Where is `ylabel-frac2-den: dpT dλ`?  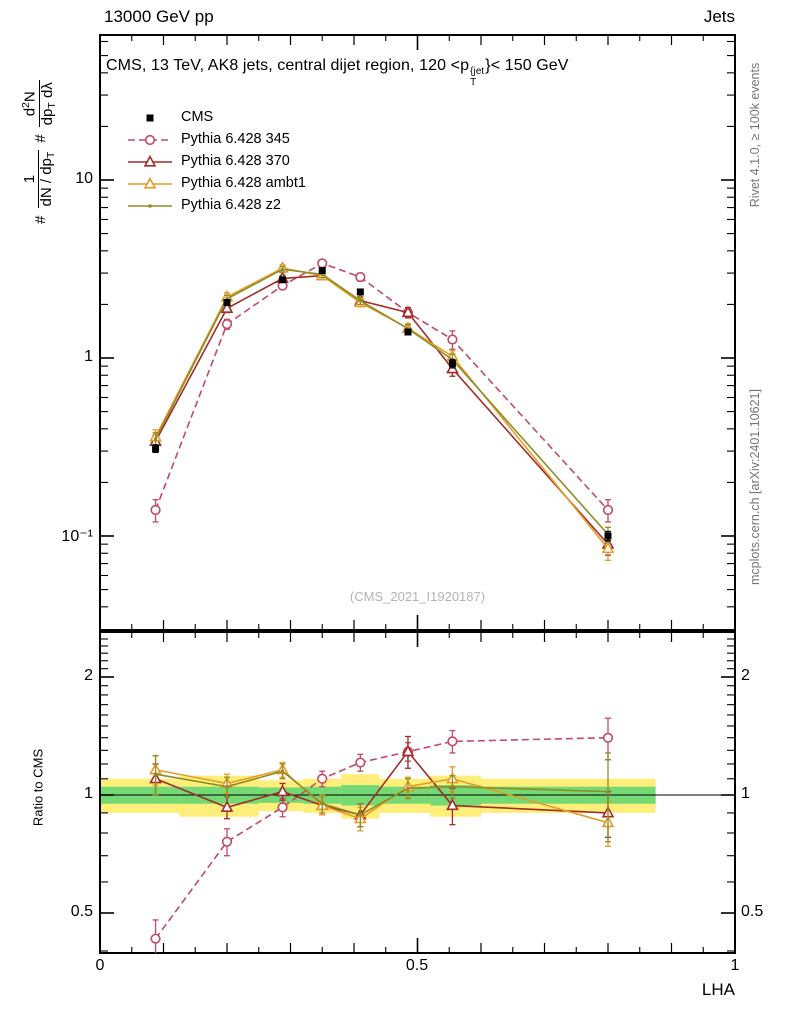
ylabel-frac2-den: dpT dλ is located at coordinates (49, 104).